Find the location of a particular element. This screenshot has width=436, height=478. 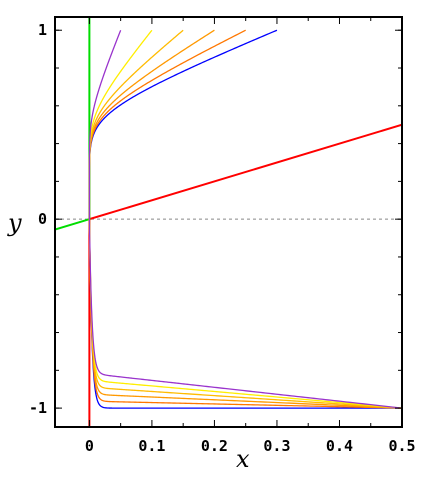

x-tick-label: 0.1 is located at coordinates (151, 446).